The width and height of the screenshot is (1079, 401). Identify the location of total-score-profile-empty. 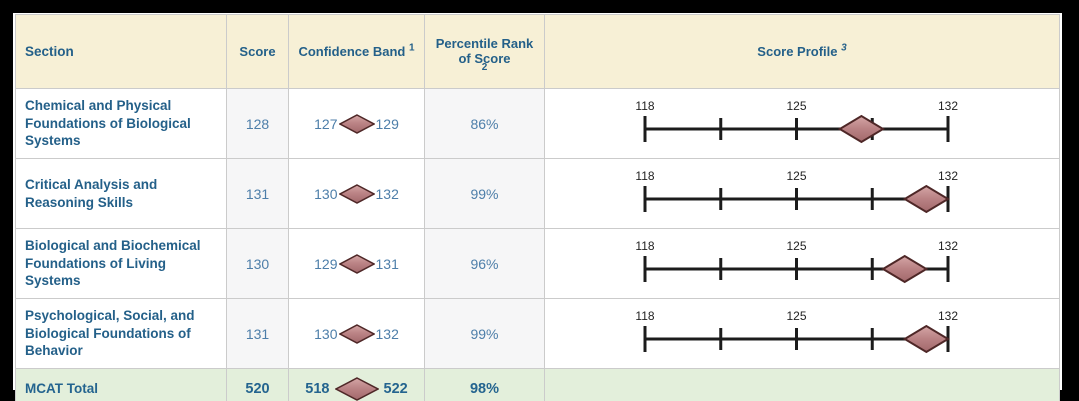
(802, 384).